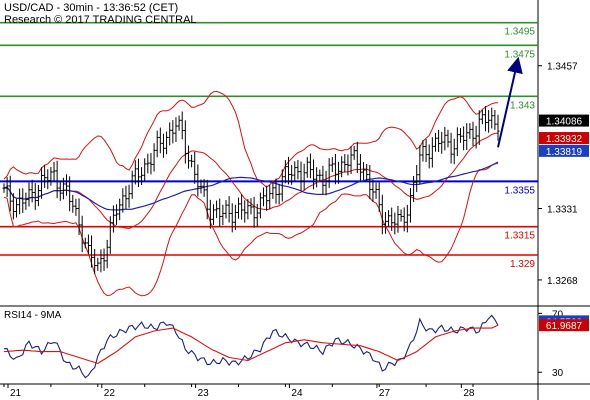 This screenshot has width=590, height=400. What do you see at coordinates (204, 393) in the screenshot?
I see `x-tick-label: 23` at bounding box center [204, 393].